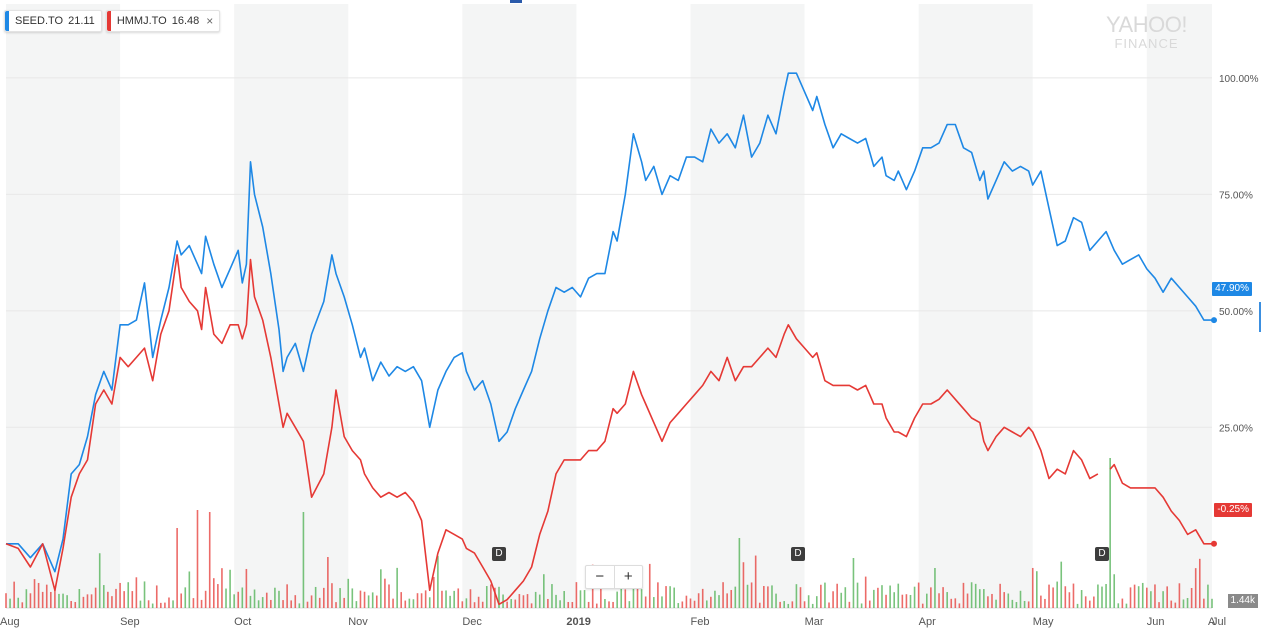 The image size is (1261, 633). What do you see at coordinates (1242, 601) in the screenshot?
I see `volume-scale-tag: 1.44k` at bounding box center [1242, 601].